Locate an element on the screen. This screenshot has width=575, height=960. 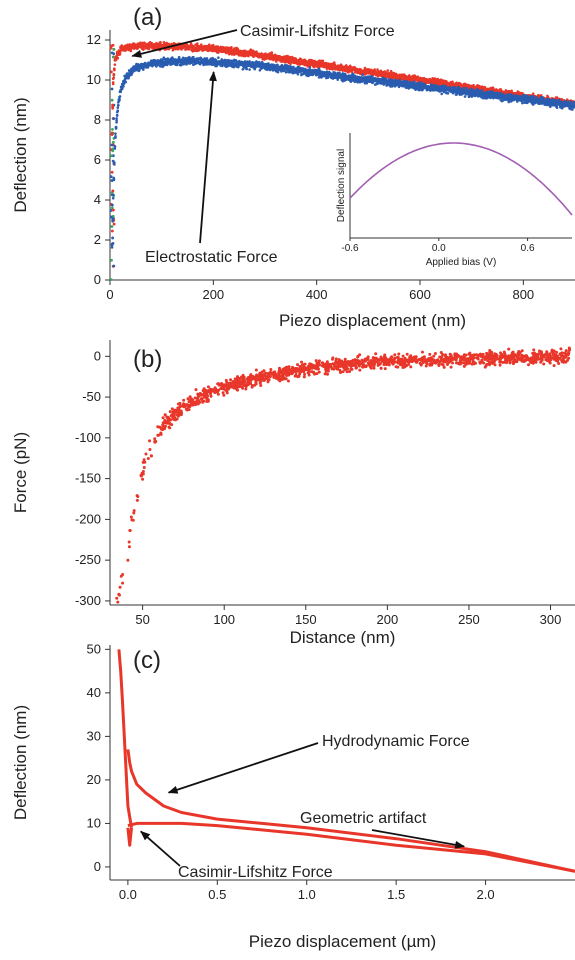
panel-label: (a) is located at coordinates (147, 17).